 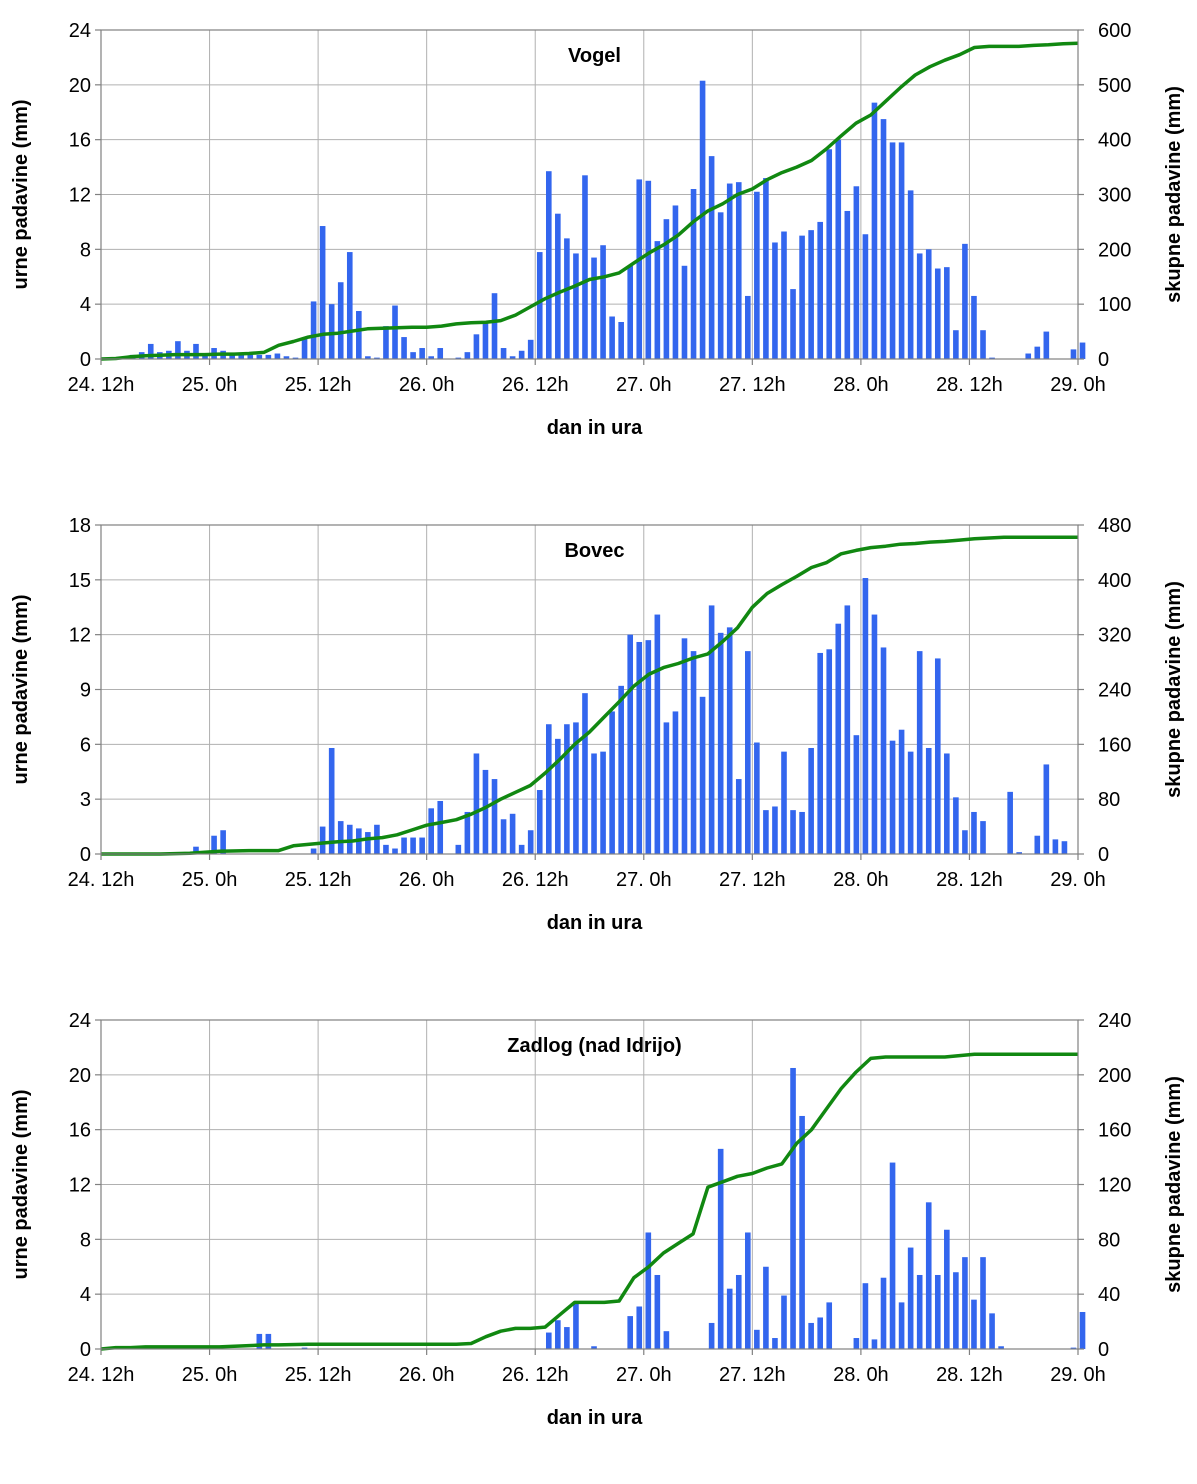 What do you see at coordinates (85, 1240) in the screenshot?
I see `y-tick-label: 8` at bounding box center [85, 1240].